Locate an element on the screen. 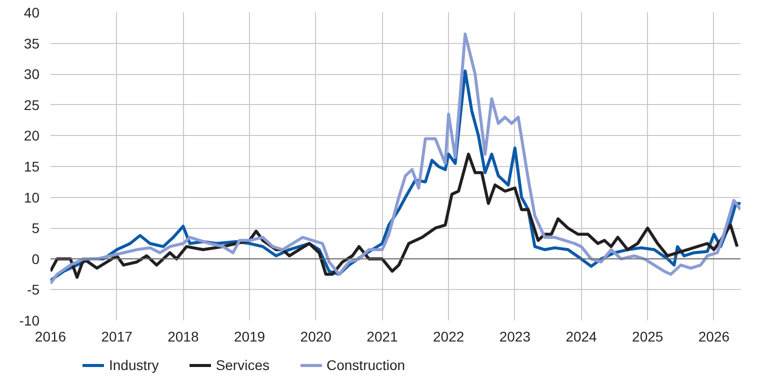  y-tick-label: 35 is located at coordinates (32, 43).